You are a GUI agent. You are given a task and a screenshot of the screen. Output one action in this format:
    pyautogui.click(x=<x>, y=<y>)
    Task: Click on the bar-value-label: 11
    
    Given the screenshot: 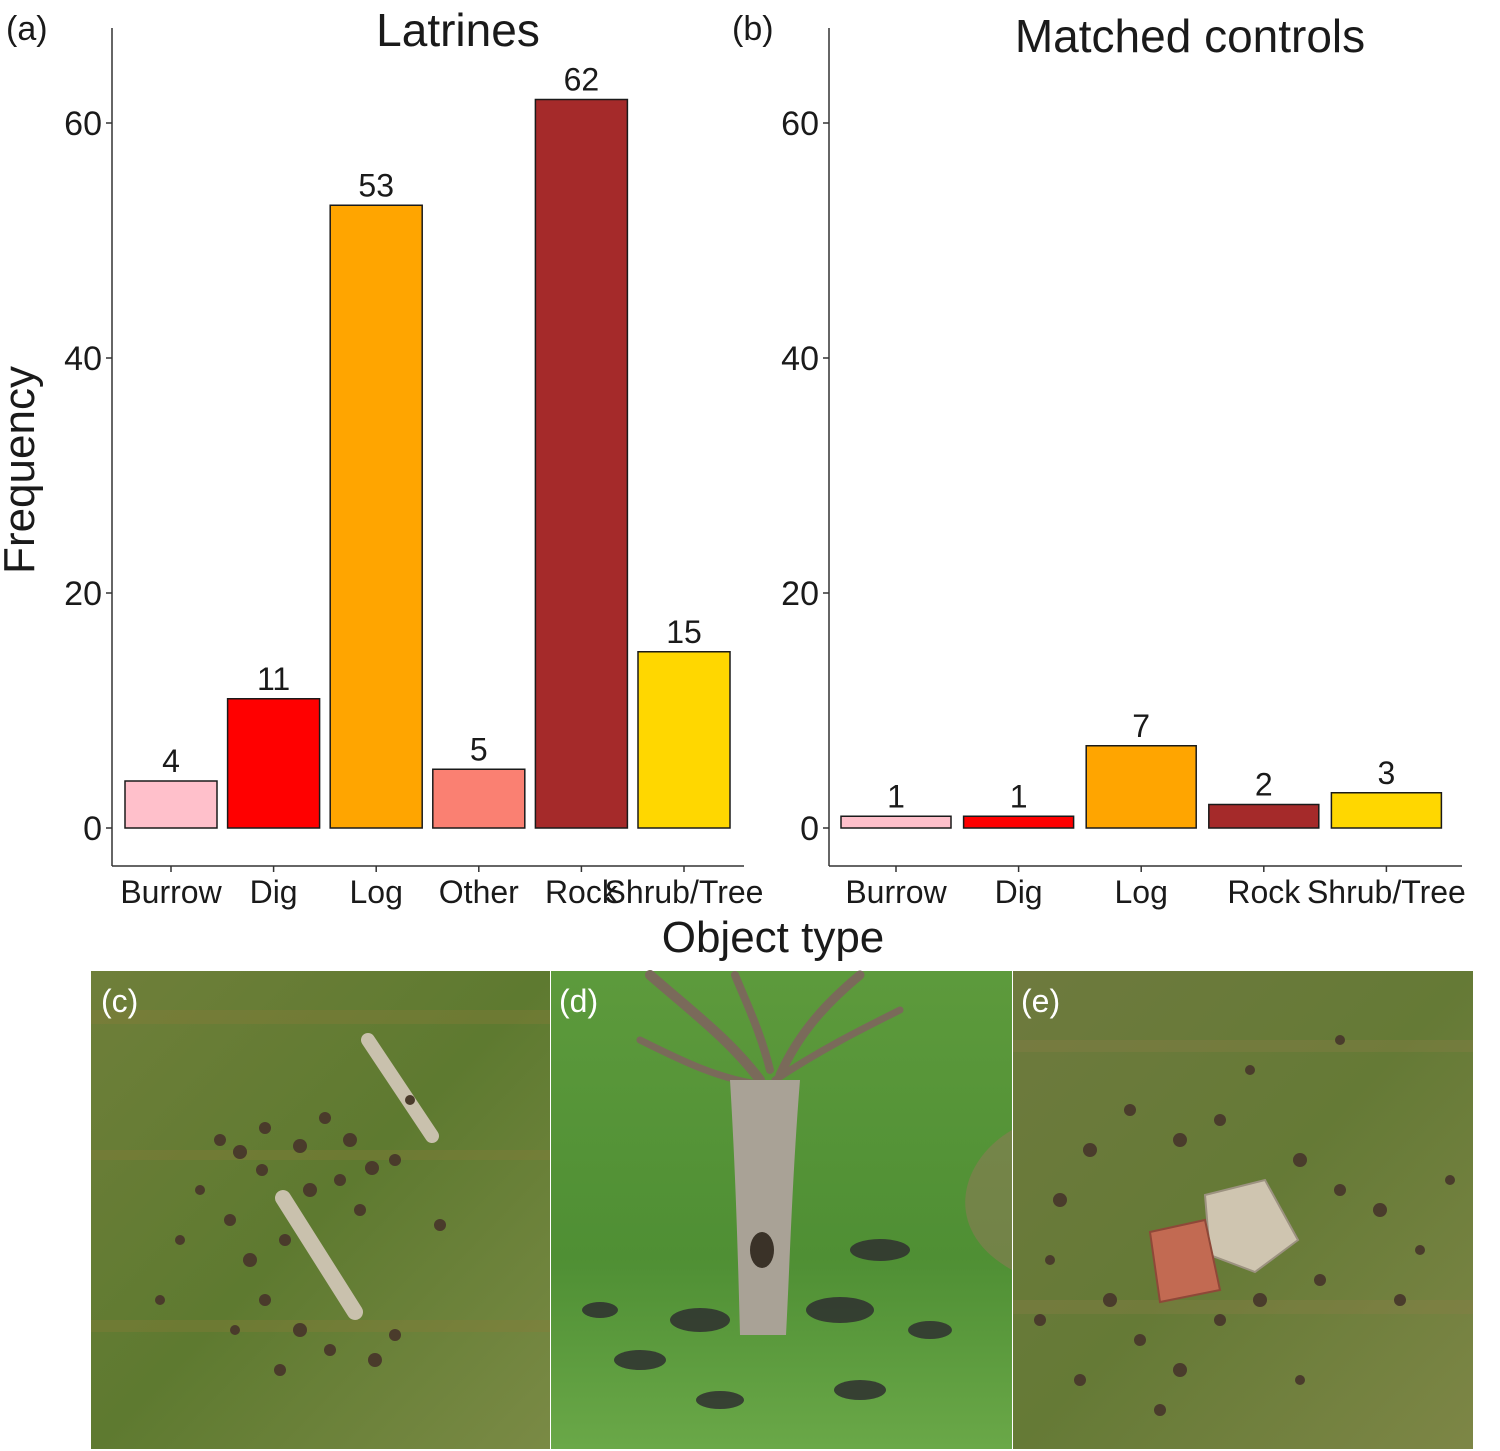 What is the action you would take?
    pyautogui.click(x=273, y=679)
    